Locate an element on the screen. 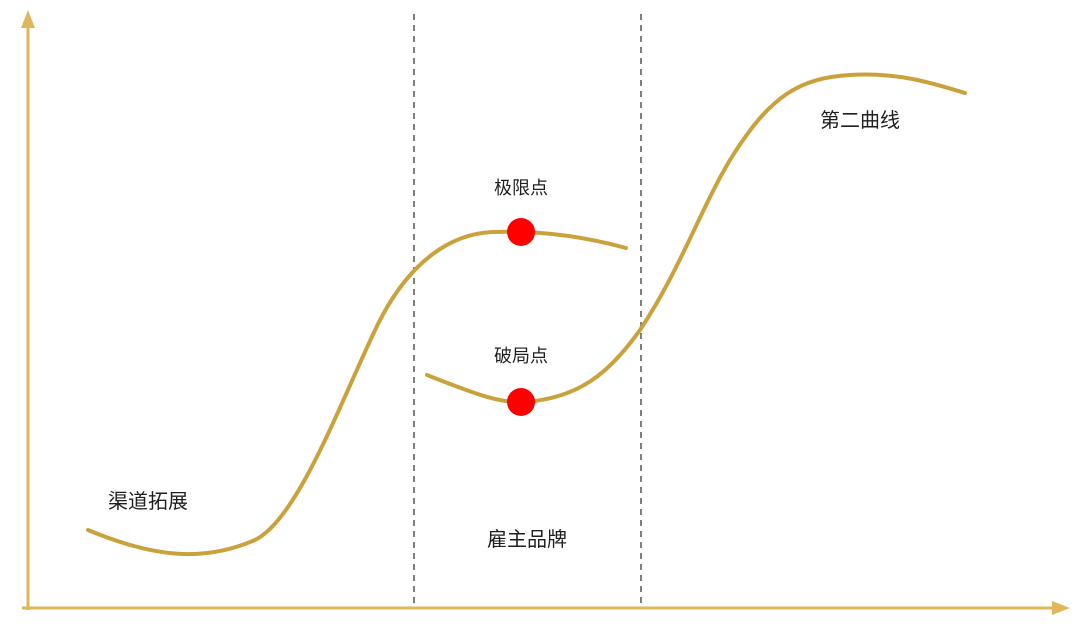 The height and width of the screenshot is (631, 1080). key-points is located at coordinates (521, 317).